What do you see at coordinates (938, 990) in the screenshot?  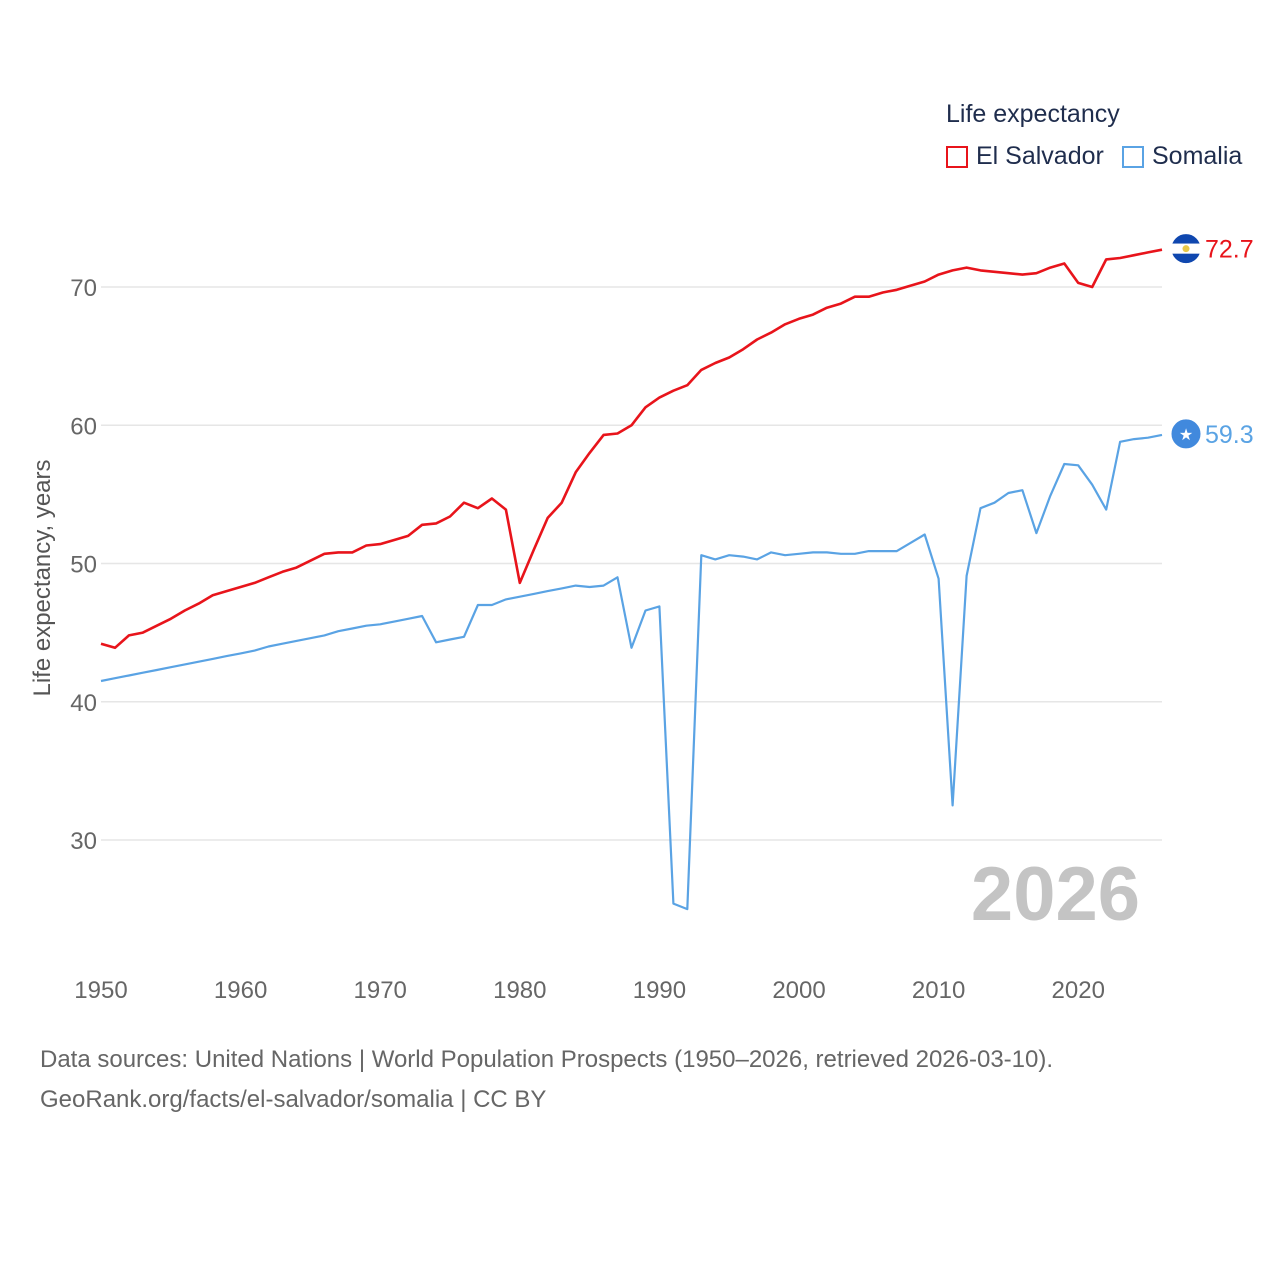 I see `x-tick-label: 2010` at bounding box center [938, 990].